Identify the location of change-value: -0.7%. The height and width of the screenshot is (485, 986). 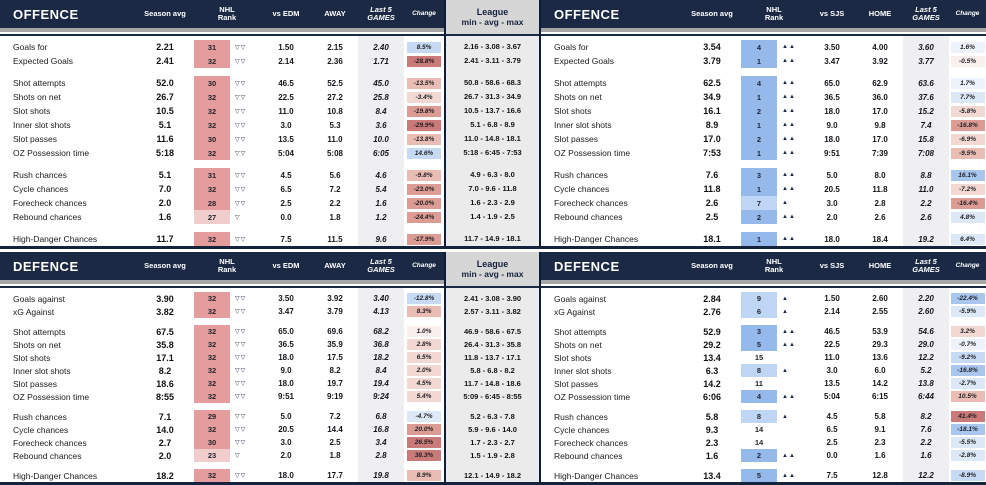
(967, 344).